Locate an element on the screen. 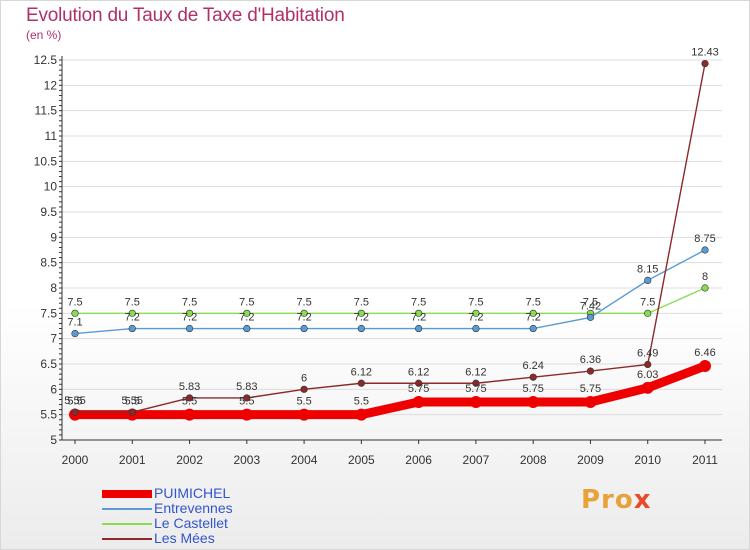 The image size is (750, 550). data-label-les-m-es: 6.36 is located at coordinates (590, 360).